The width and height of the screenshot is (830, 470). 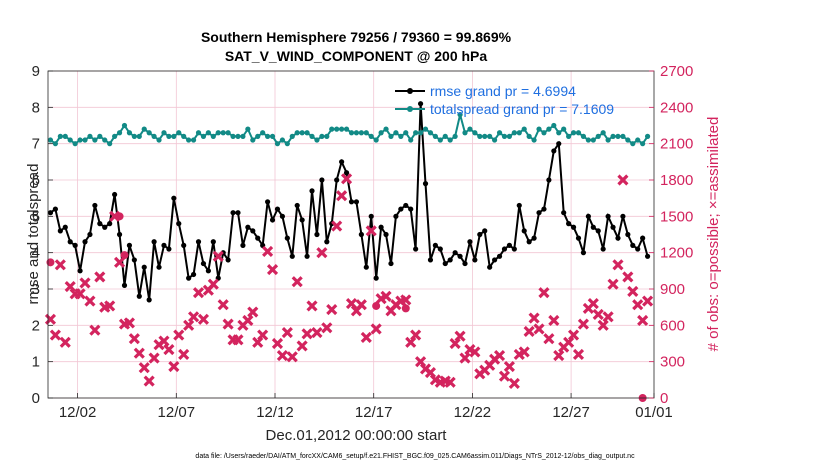 I want to click on y2-tick-label: 2400, so click(x=676, y=107).